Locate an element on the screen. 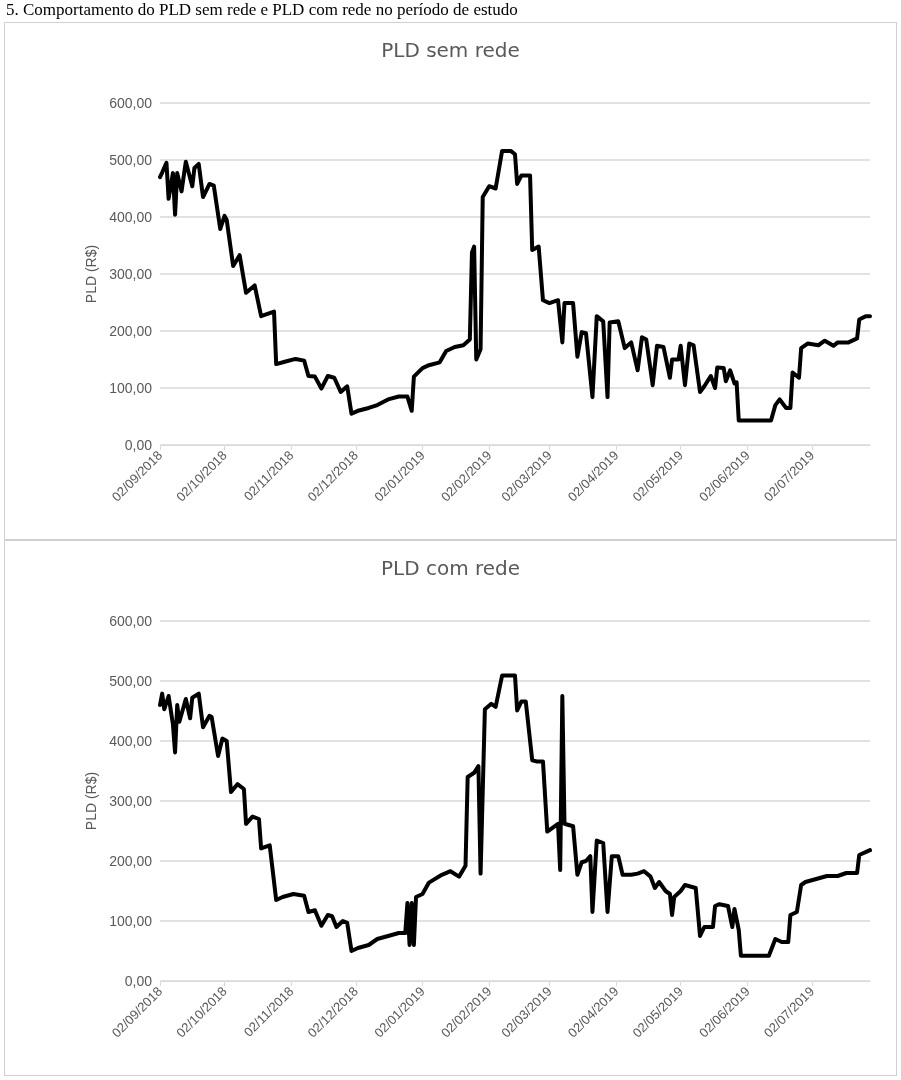 The width and height of the screenshot is (901, 1080). chart-title: PLD com rede is located at coordinates (450, 568).